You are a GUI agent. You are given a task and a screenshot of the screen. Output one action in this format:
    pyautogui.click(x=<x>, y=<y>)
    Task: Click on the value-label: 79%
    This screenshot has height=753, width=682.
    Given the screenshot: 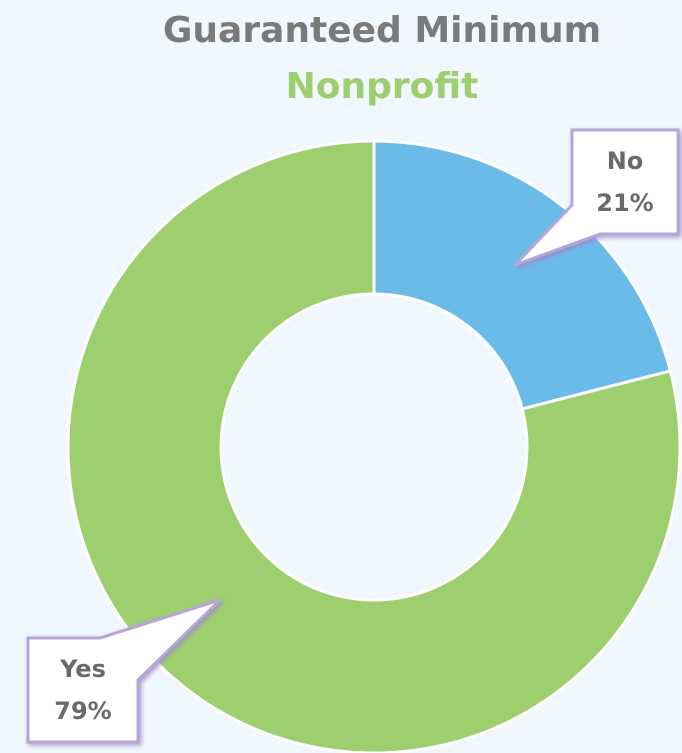 What is the action you would take?
    pyautogui.click(x=82, y=711)
    